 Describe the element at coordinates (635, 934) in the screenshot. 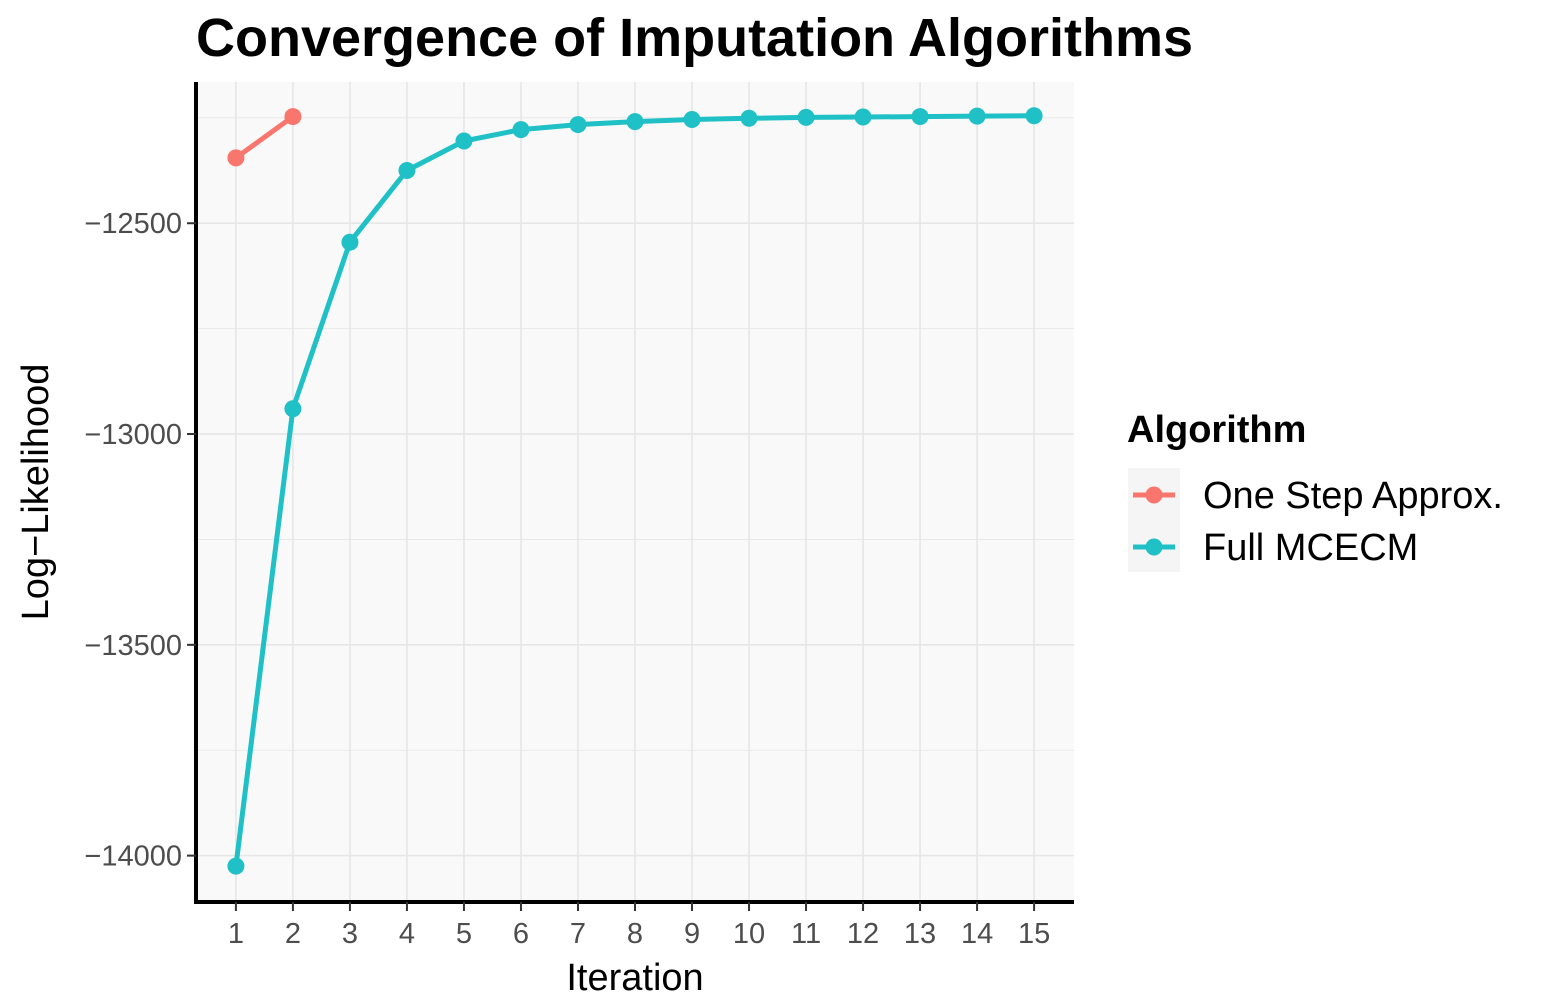

I see `x-tick-label-8: 8` at that location.